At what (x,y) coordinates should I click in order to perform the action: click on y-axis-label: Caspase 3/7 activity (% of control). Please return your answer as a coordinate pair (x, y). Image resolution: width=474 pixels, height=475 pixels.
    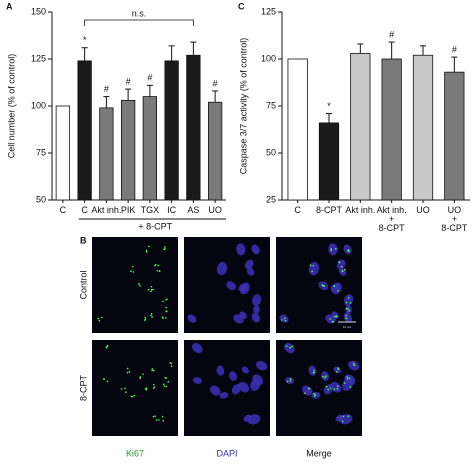
    Looking at the image, I should click on (243, 106).